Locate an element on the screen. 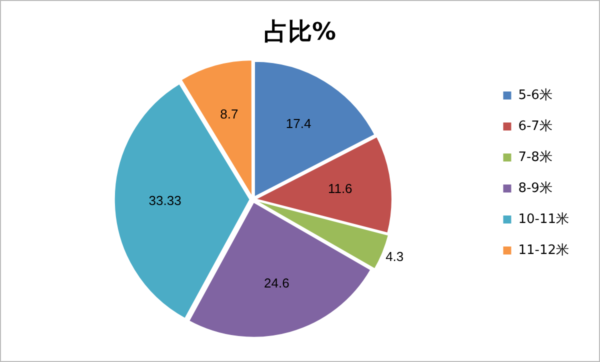 This screenshot has height=362, width=600. chart-title: 占比% is located at coordinates (300, 32).